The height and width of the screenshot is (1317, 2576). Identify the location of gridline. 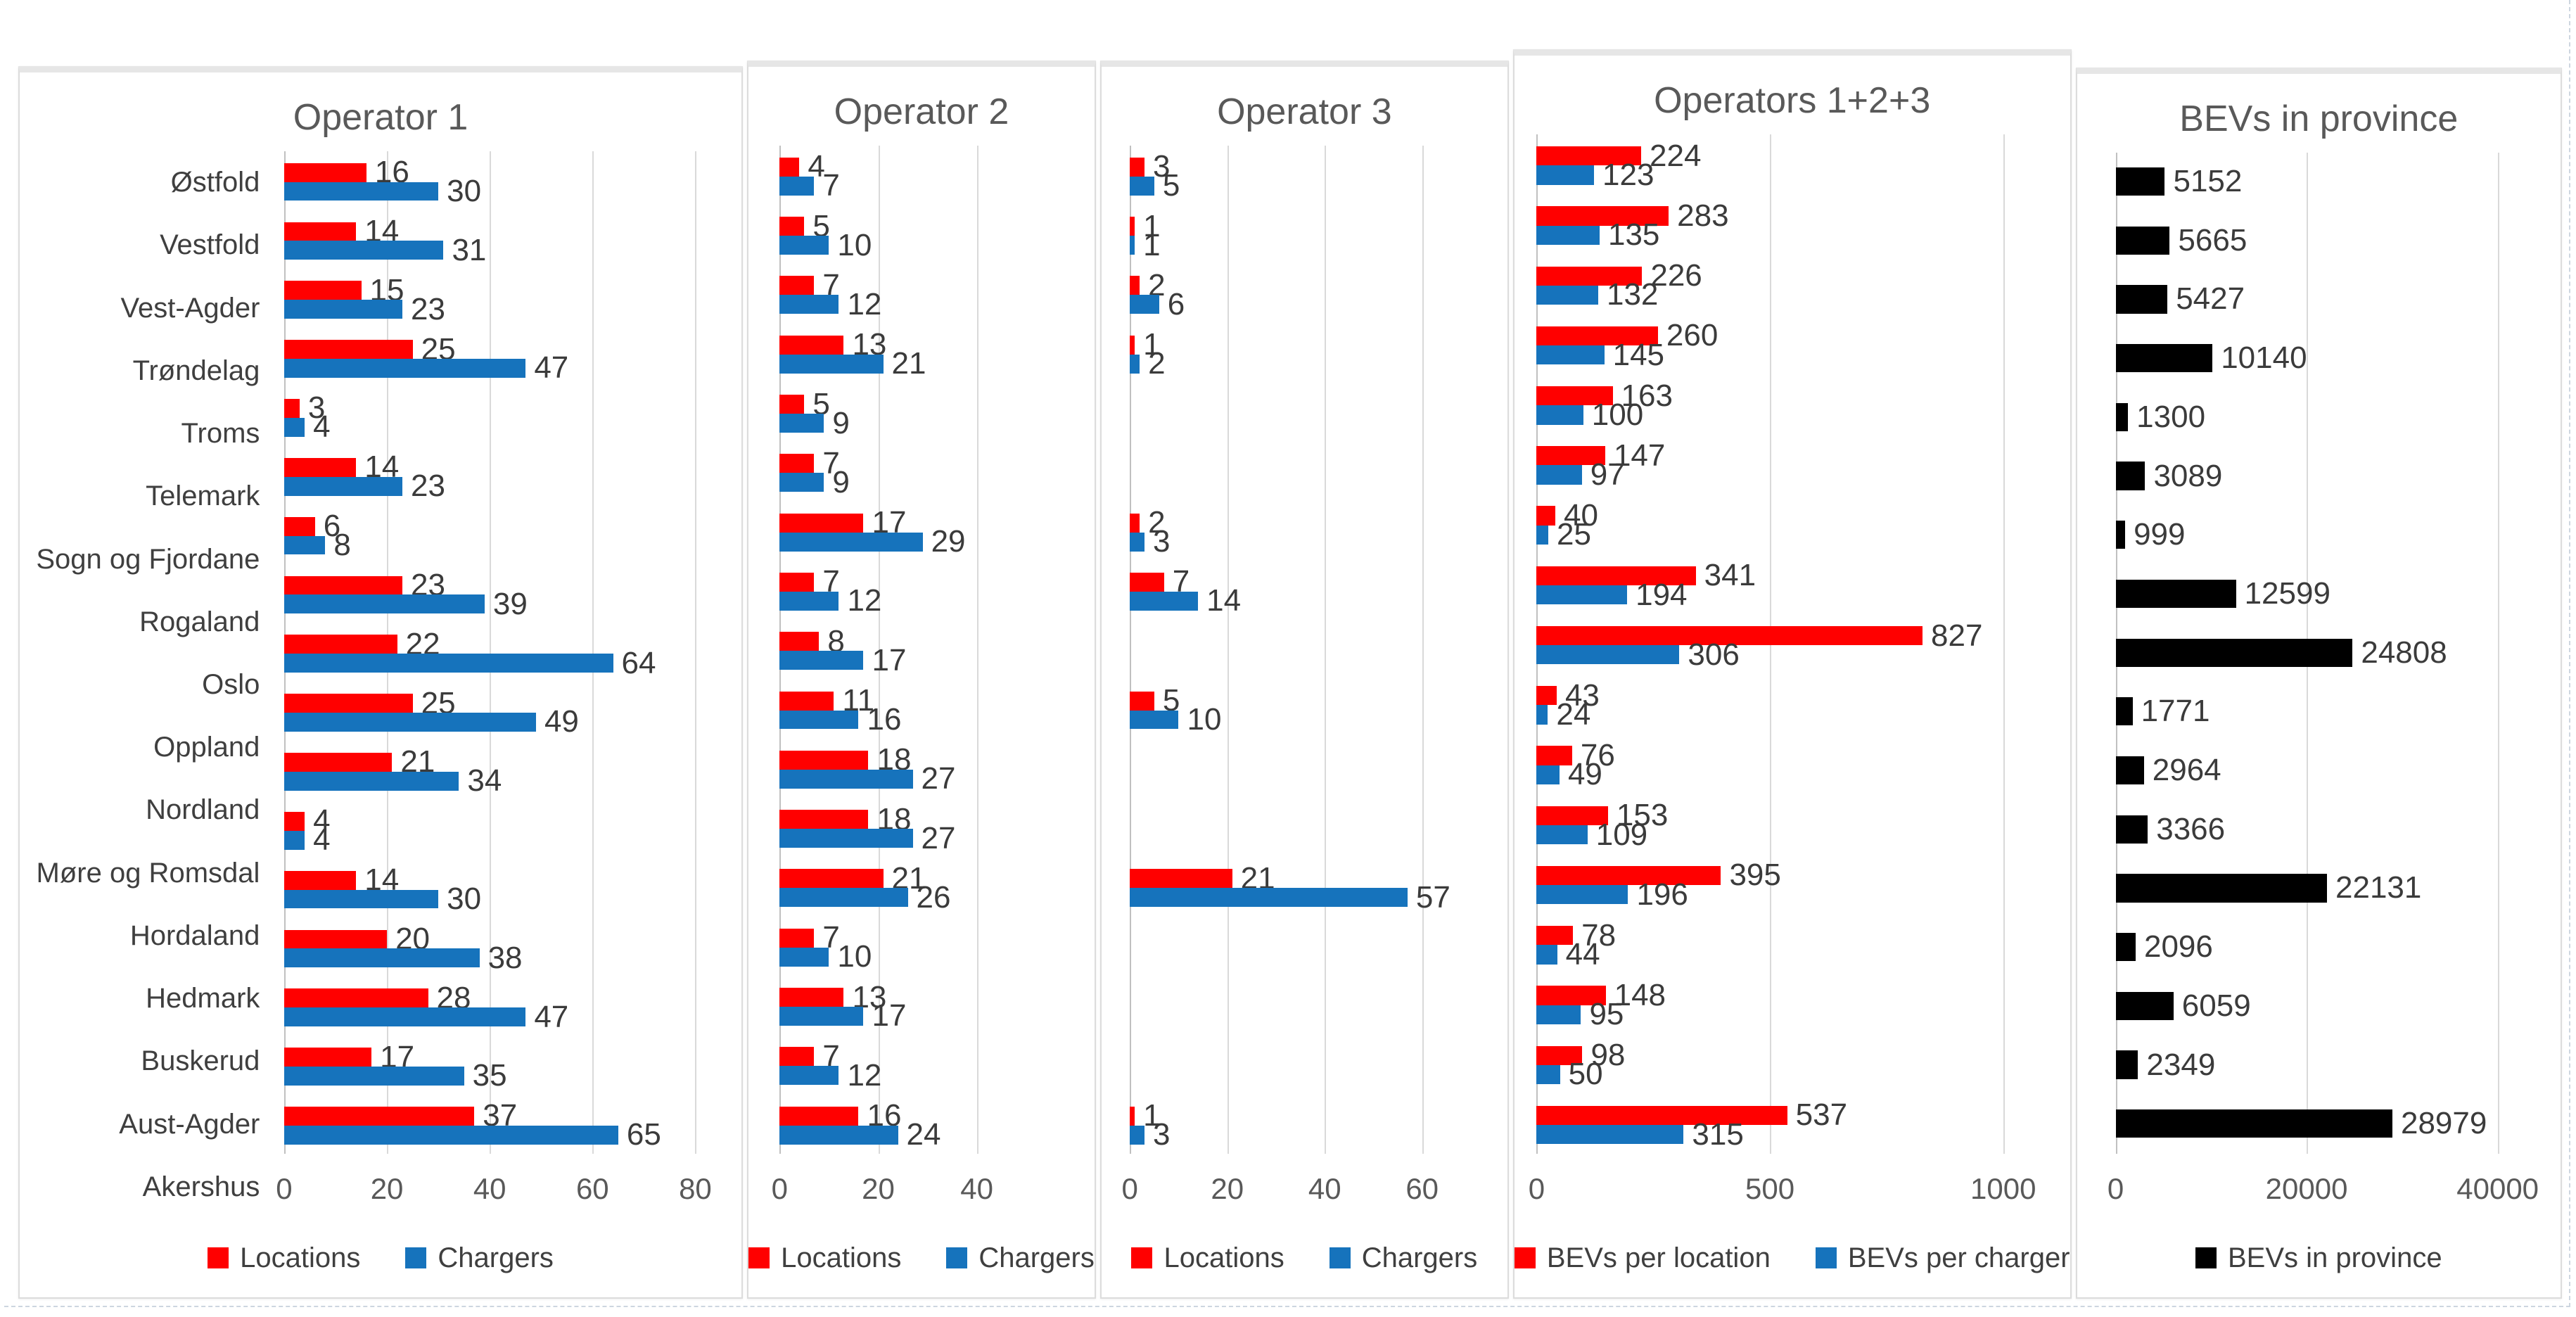
(1228, 650).